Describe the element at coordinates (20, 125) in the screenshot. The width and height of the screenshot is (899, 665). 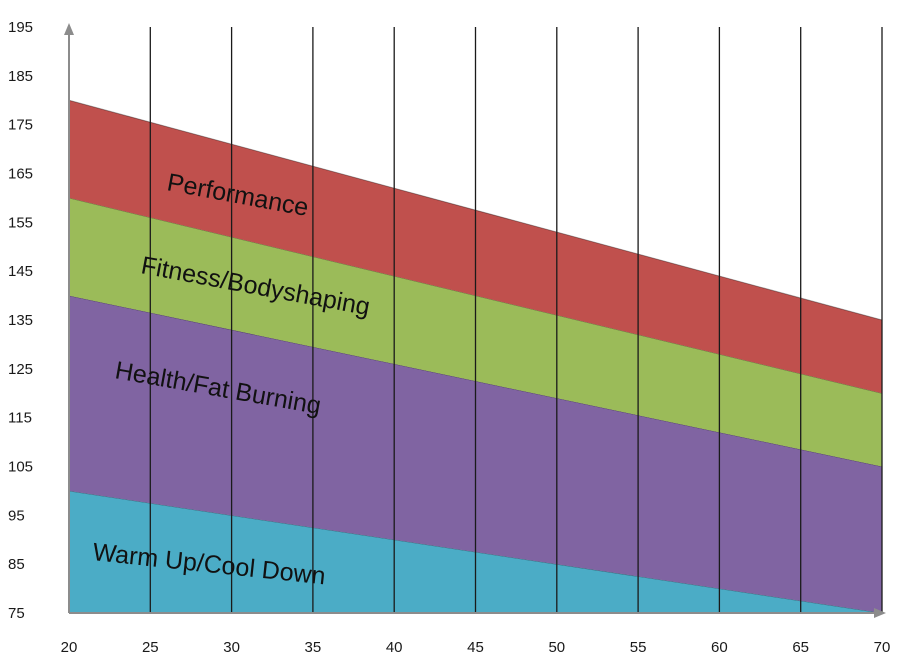
I see `y-tick-label: 175` at that location.